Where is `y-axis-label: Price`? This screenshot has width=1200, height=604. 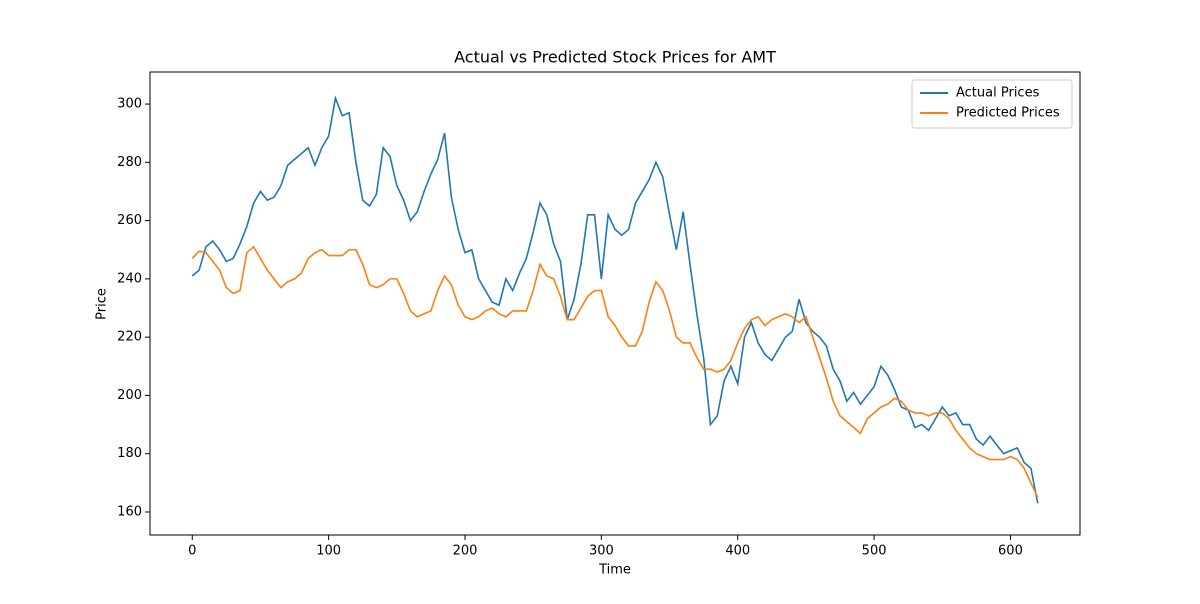
y-axis-label: Price is located at coordinates (102, 304).